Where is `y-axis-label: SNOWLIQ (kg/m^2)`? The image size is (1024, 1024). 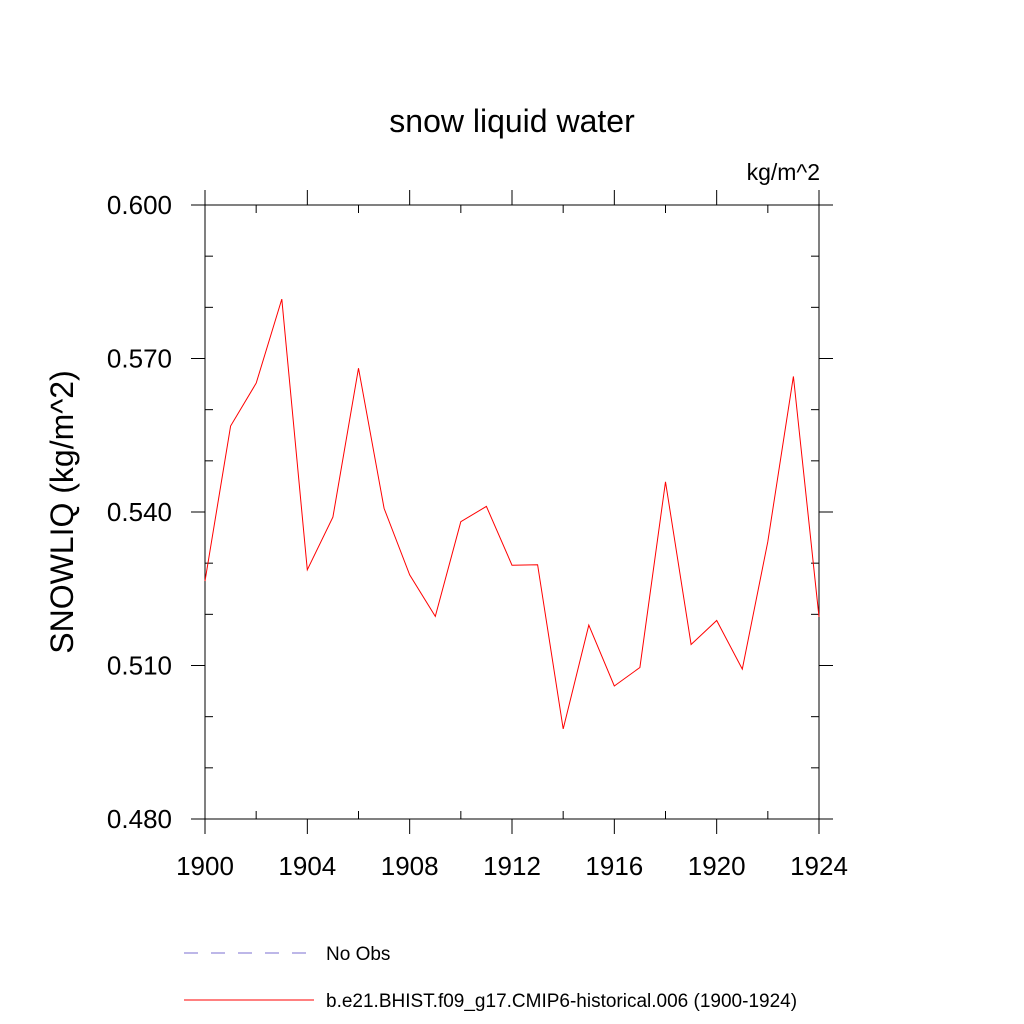
y-axis-label: SNOWLIQ (kg/m^2) is located at coordinates (62, 511).